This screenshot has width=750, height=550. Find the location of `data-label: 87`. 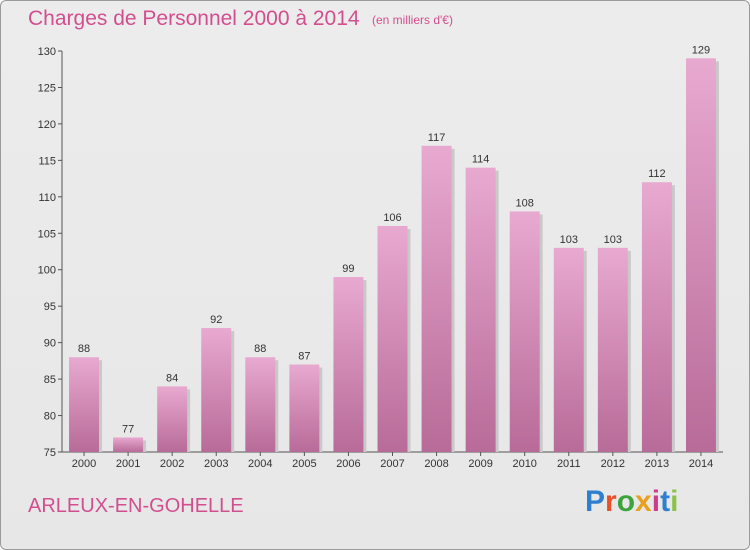

data-label: 87 is located at coordinates (304, 357).